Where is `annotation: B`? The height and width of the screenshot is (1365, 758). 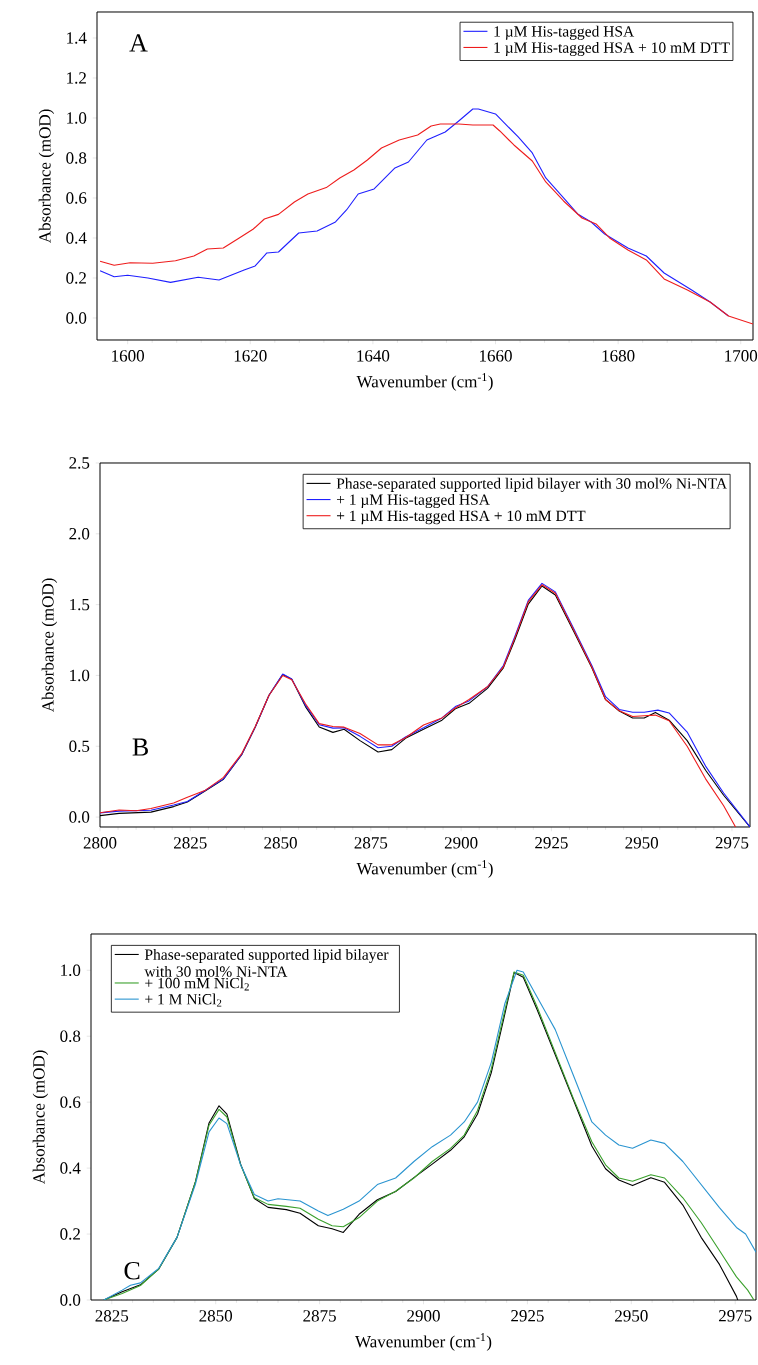 annotation: B is located at coordinates (140, 747).